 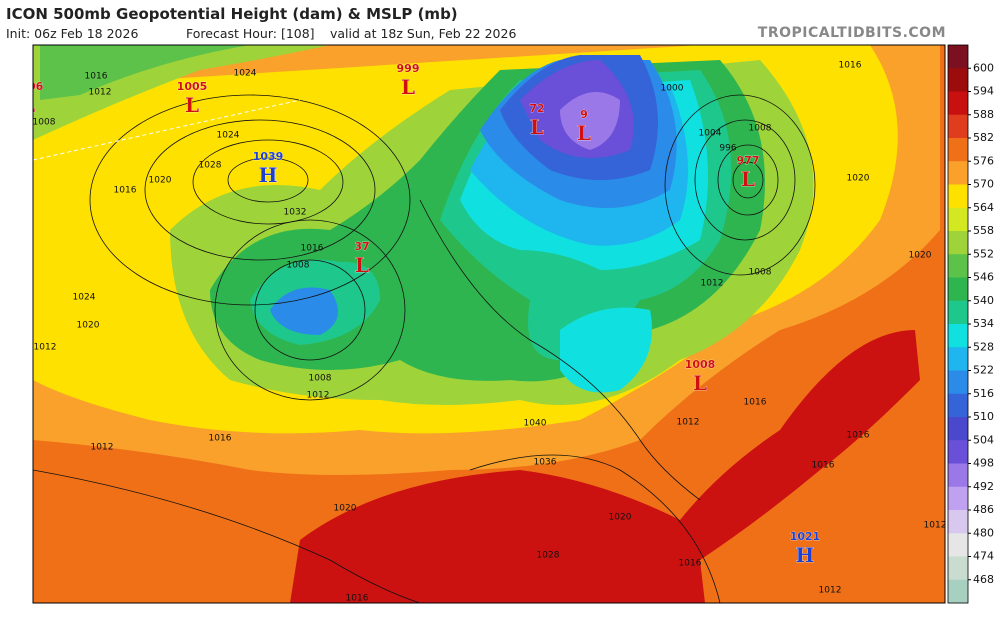 I want to click on center-pressure: 999, so click(x=408, y=68).